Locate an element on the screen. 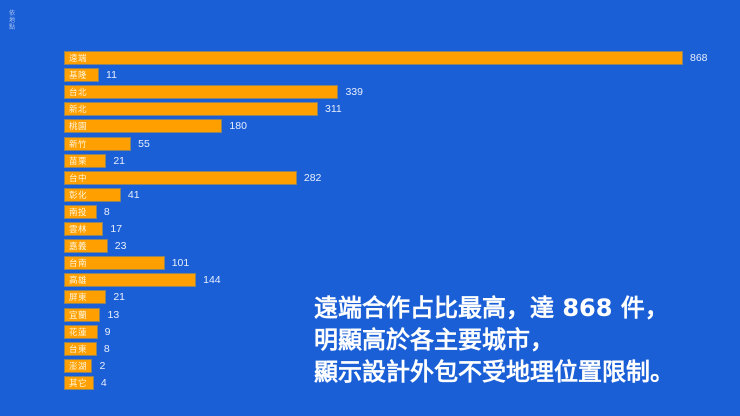 The image size is (740, 416). headline-line-1: 遠端合作占比最高，達 868 件， is located at coordinates (491, 308).